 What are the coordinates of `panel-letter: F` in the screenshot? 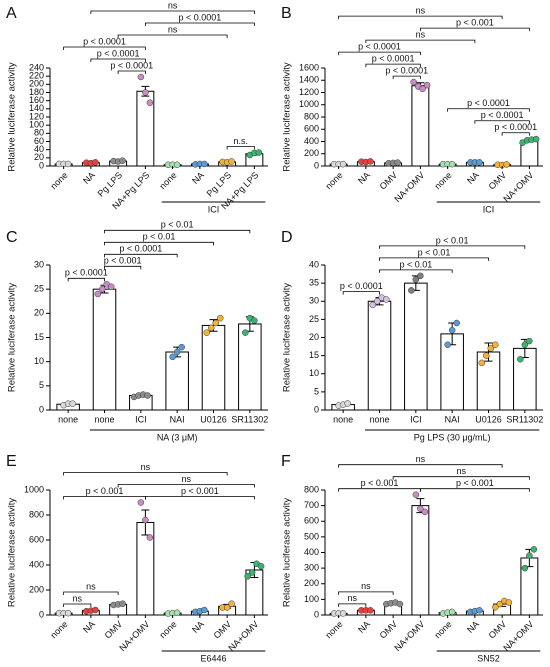 It's located at (286, 461).